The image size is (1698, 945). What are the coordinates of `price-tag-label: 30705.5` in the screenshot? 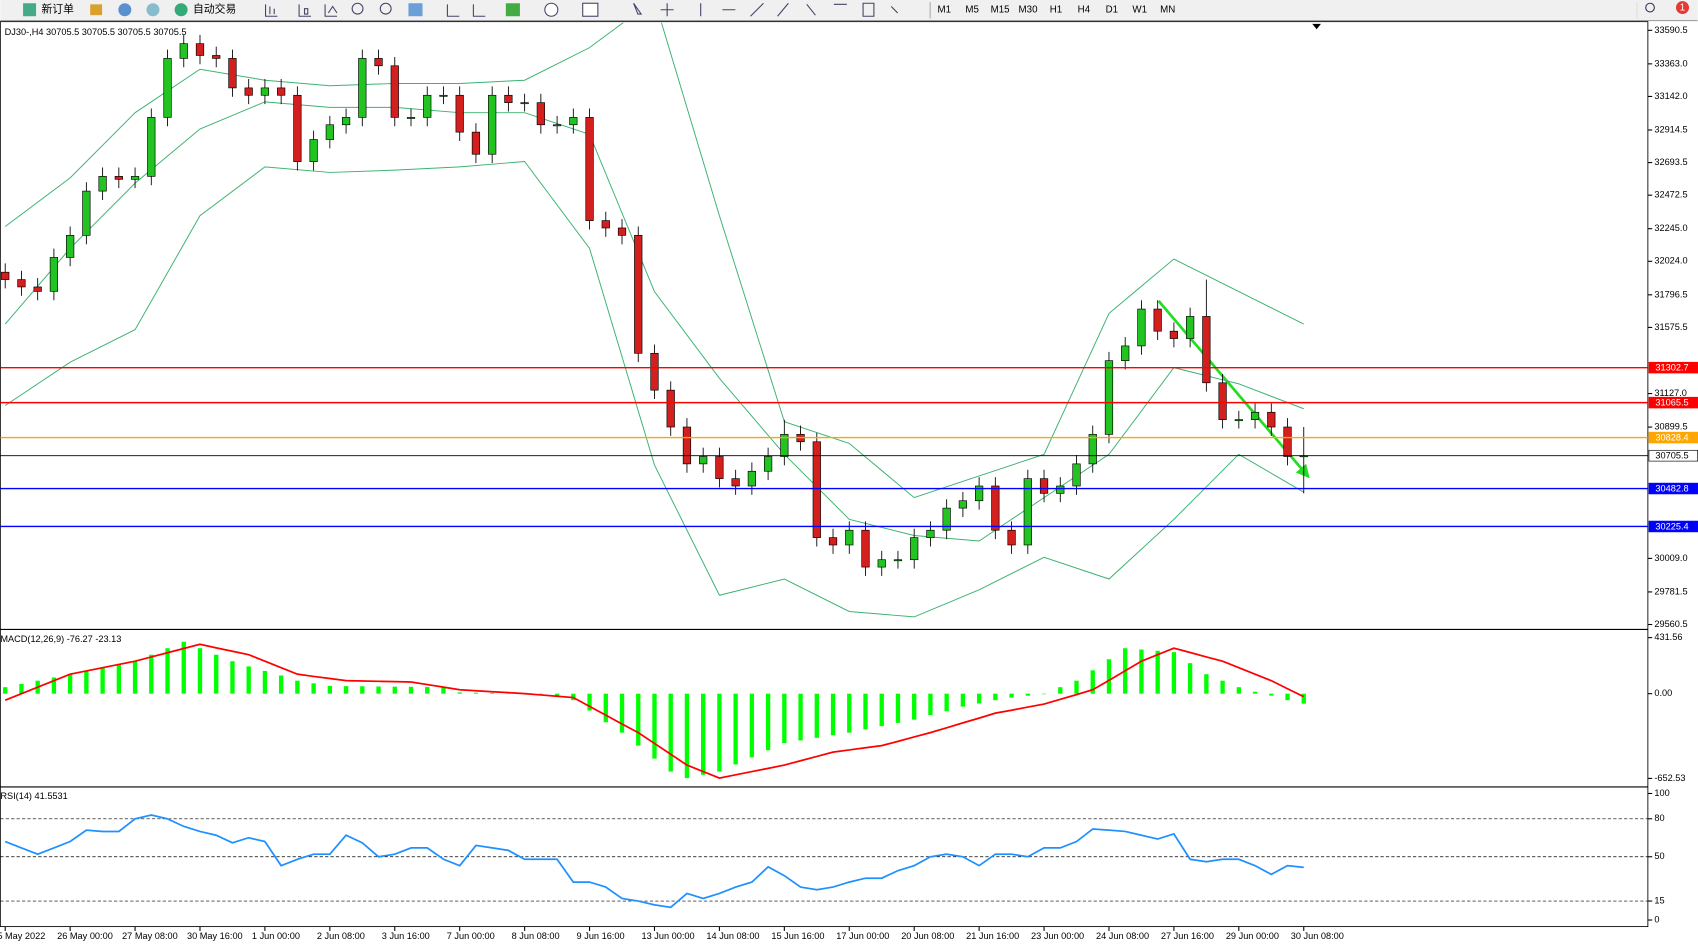 It's located at (1671, 456).